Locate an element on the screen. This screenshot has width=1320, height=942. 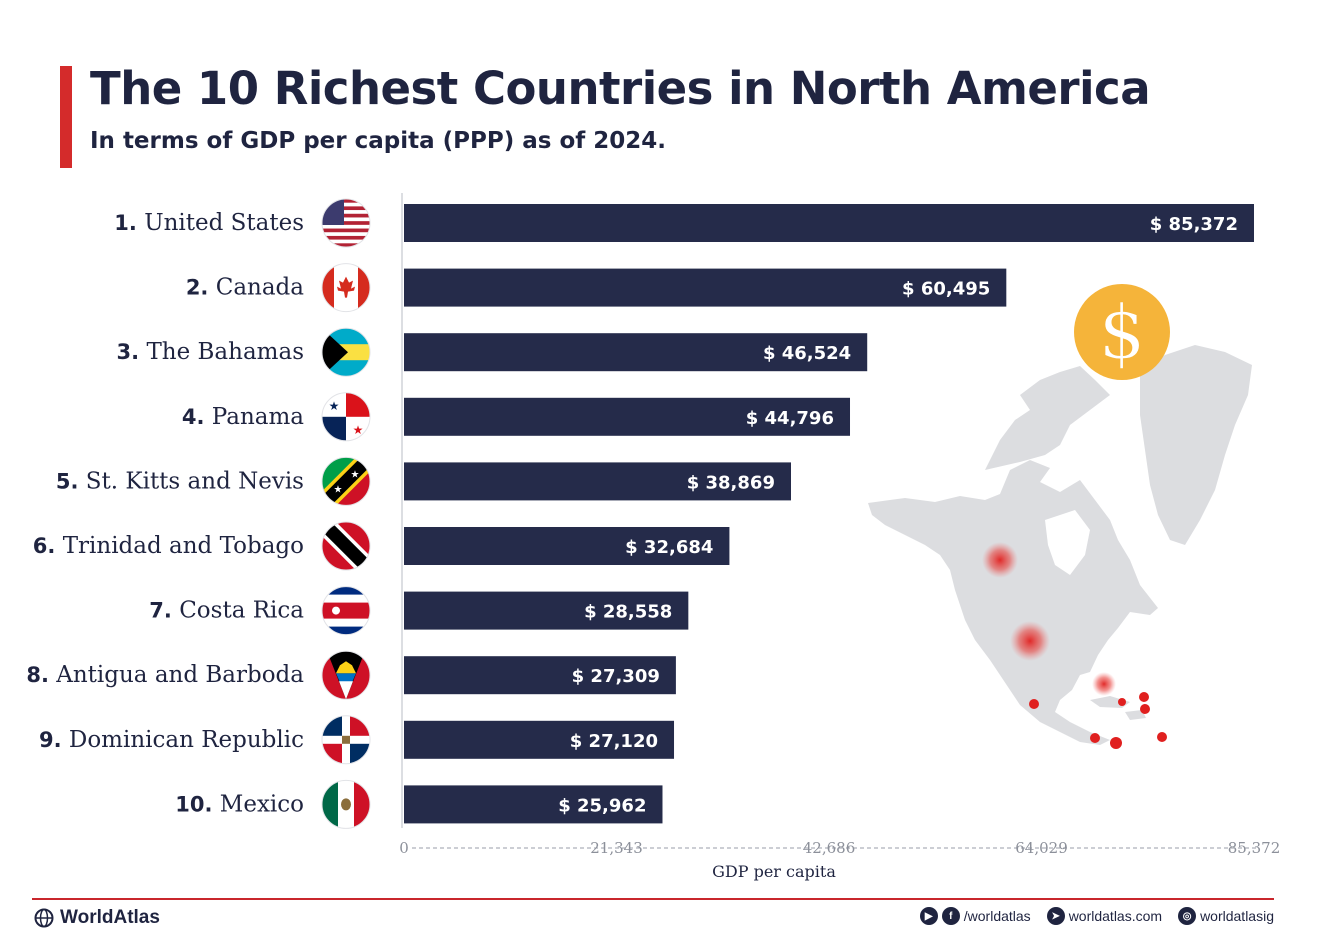
category-label: 1. United States is located at coordinates (209, 223).